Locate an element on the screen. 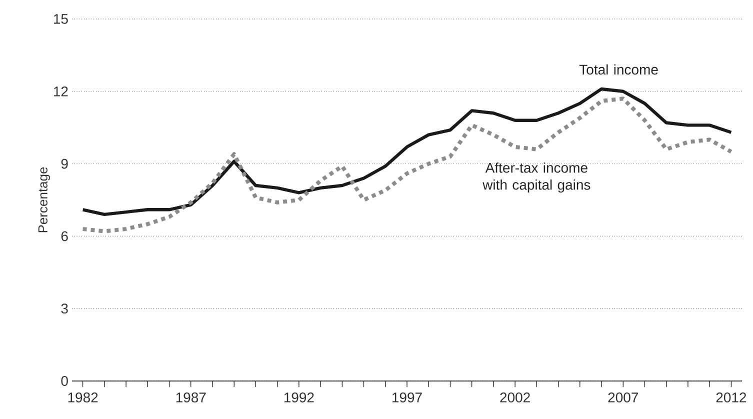  text: After-tax income with capital gains is located at coordinates (536, 177).